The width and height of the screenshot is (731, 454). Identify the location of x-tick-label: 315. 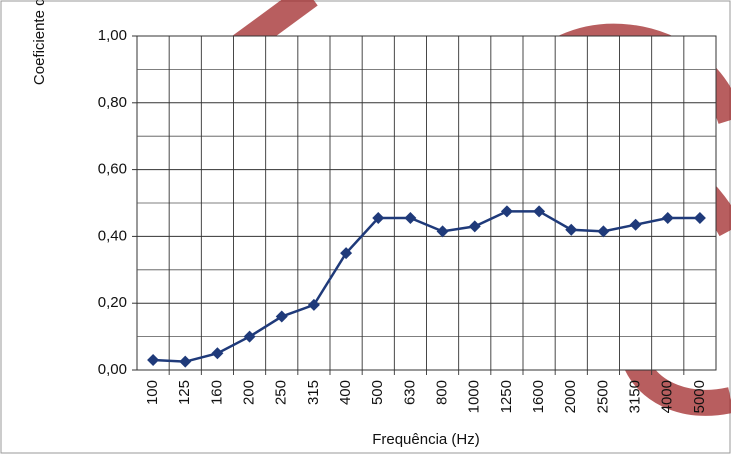
(313, 392).